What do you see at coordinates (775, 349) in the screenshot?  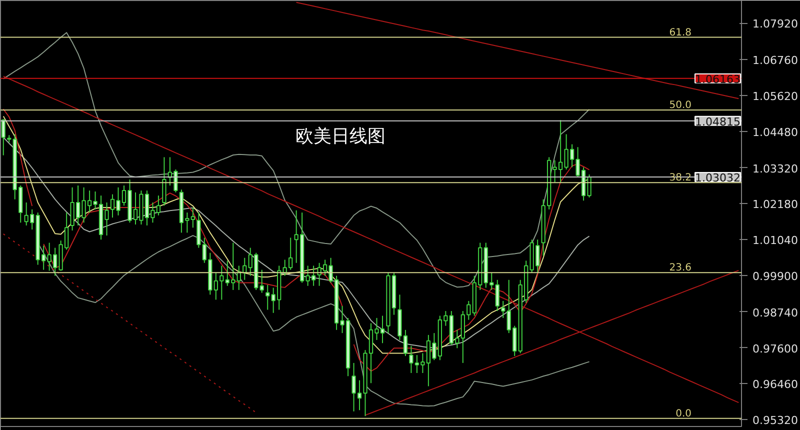 I see `y-tick-label: 0.97600` at bounding box center [775, 349].